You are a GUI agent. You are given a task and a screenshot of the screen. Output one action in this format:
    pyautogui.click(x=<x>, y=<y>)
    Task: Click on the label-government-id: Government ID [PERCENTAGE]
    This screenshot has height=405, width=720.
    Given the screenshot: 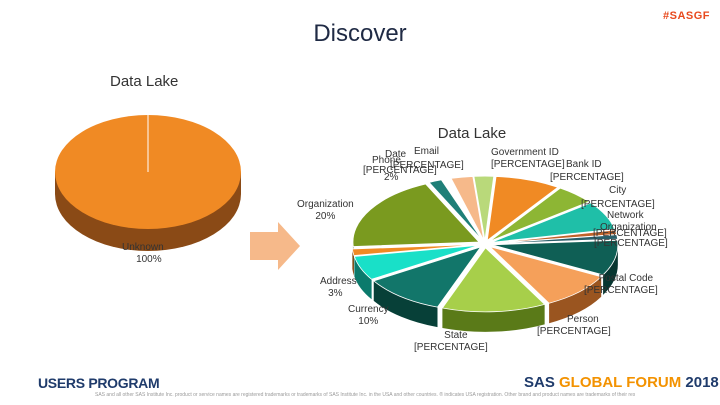 What is the action you would take?
    pyautogui.click(x=528, y=158)
    